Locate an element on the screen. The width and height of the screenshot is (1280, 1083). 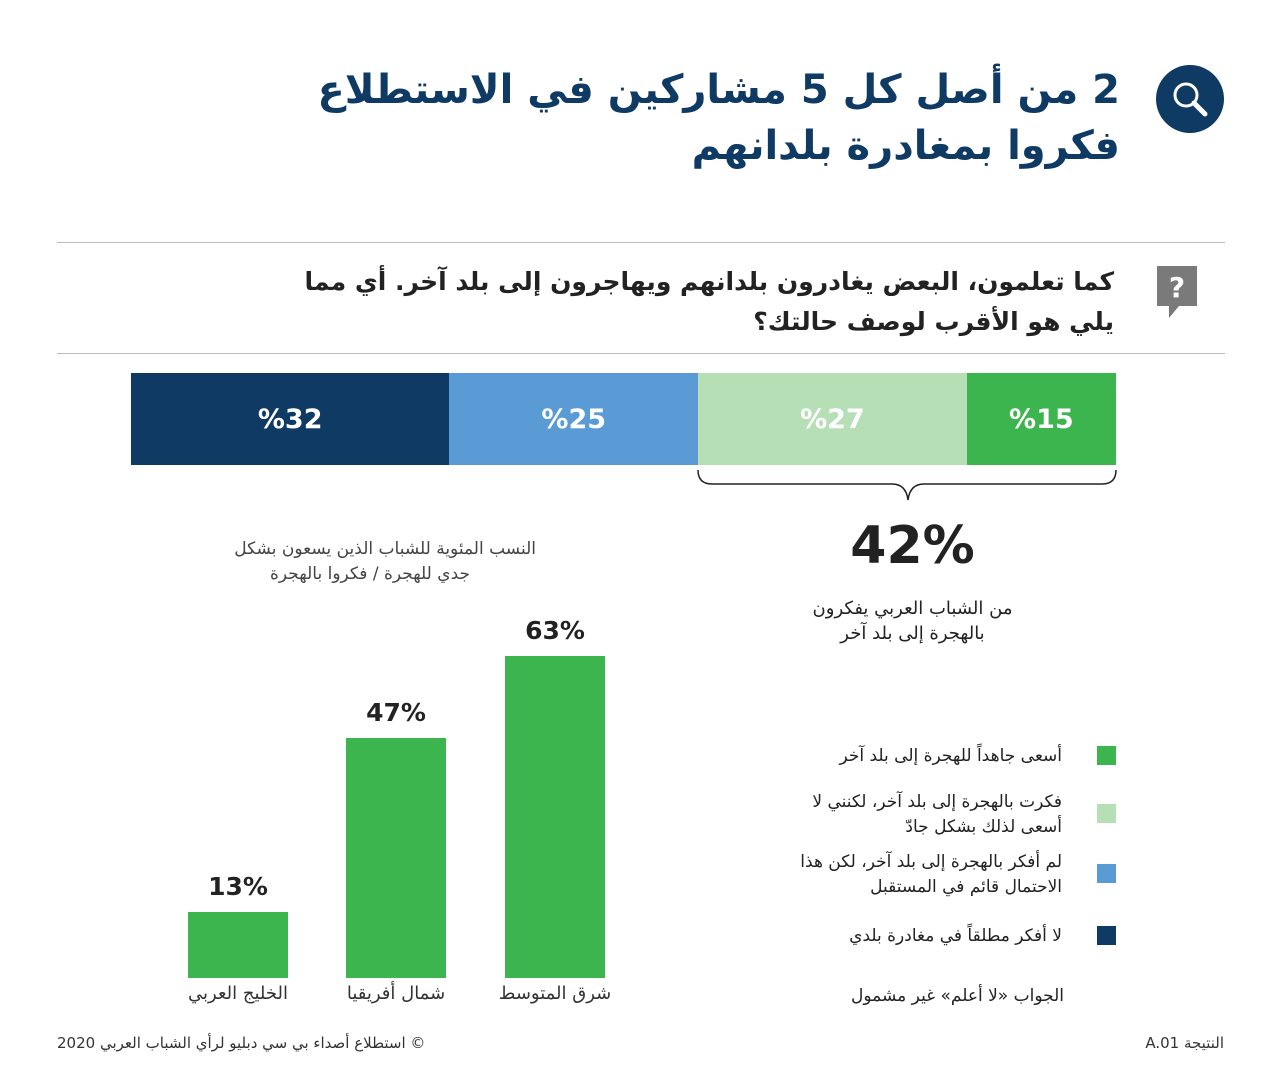
stacked-segment: %32 is located at coordinates (290, 419).